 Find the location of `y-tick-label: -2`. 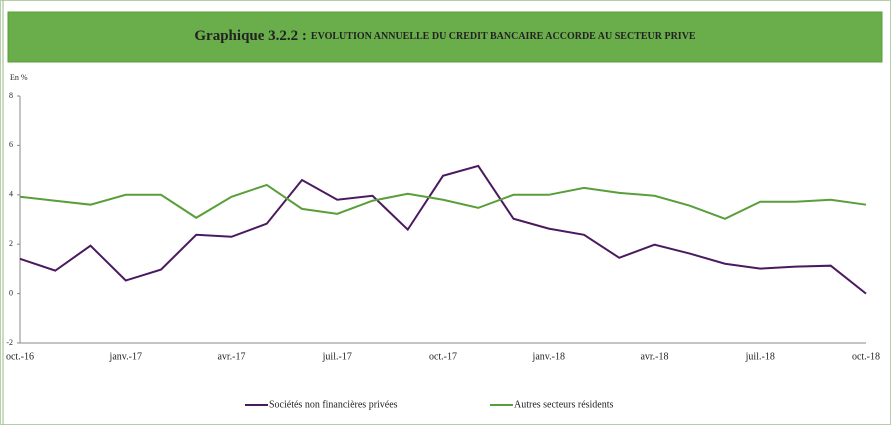

y-tick-label: -2 is located at coordinates (9, 342).